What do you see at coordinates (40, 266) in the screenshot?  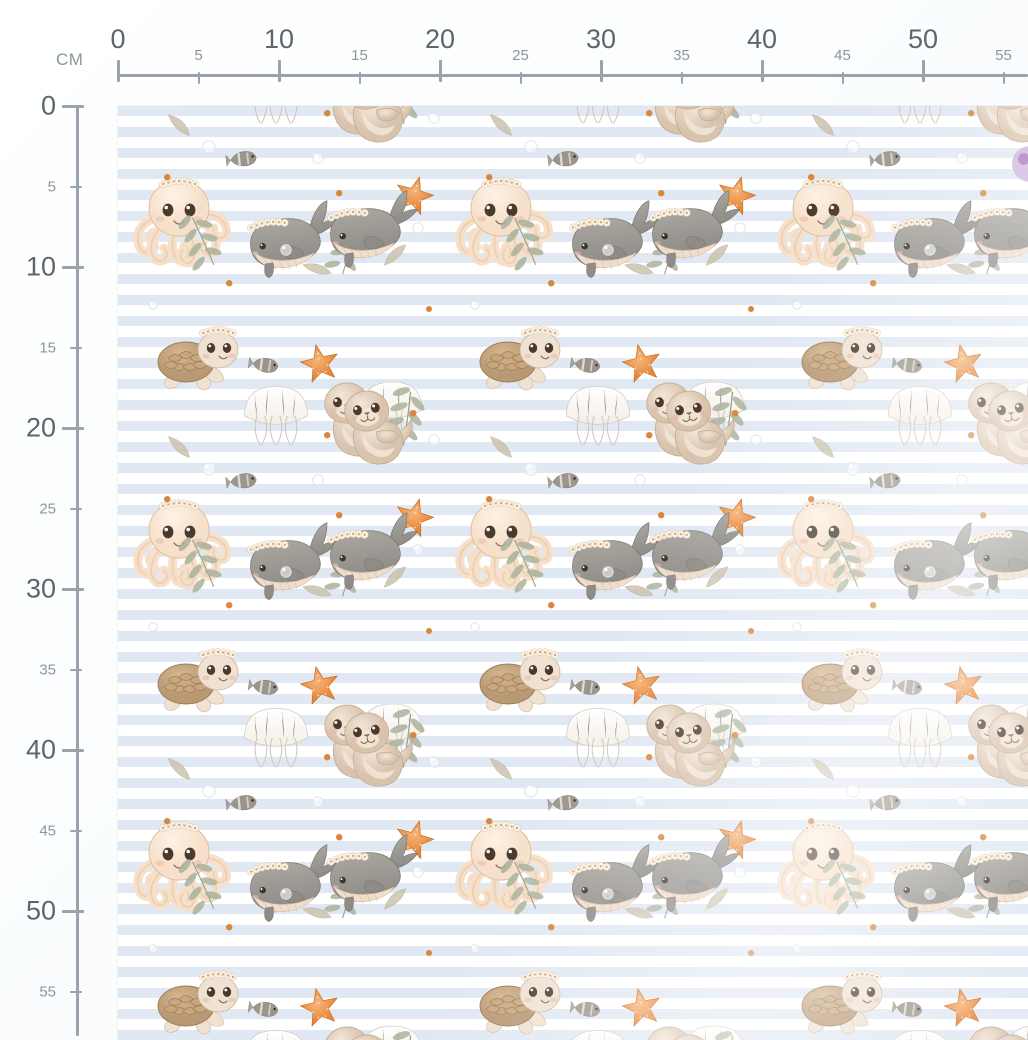 I see `v-tick-label-10: 10` at bounding box center [40, 266].